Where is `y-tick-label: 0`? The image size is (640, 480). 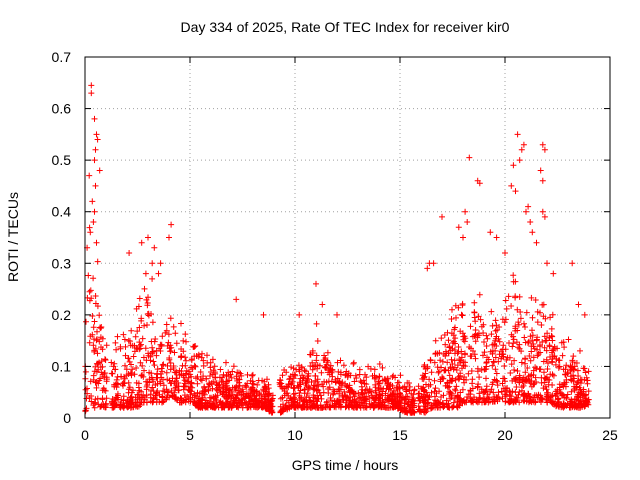
y-tick-label: 0 is located at coordinates (67, 418).